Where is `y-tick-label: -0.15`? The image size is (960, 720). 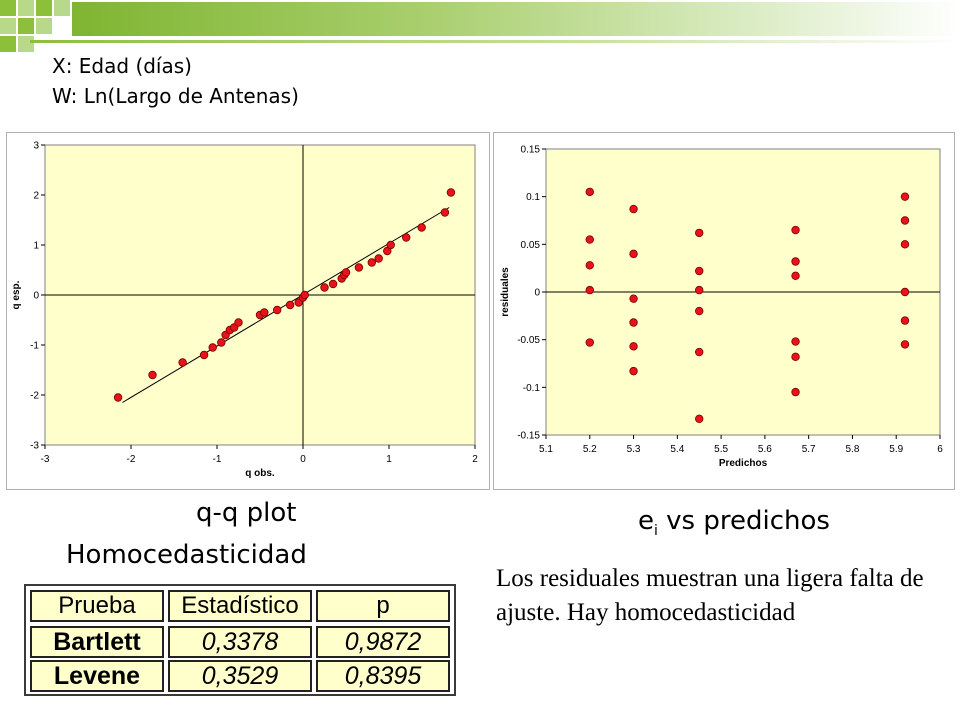
y-tick-label: -0.15 is located at coordinates (528, 436).